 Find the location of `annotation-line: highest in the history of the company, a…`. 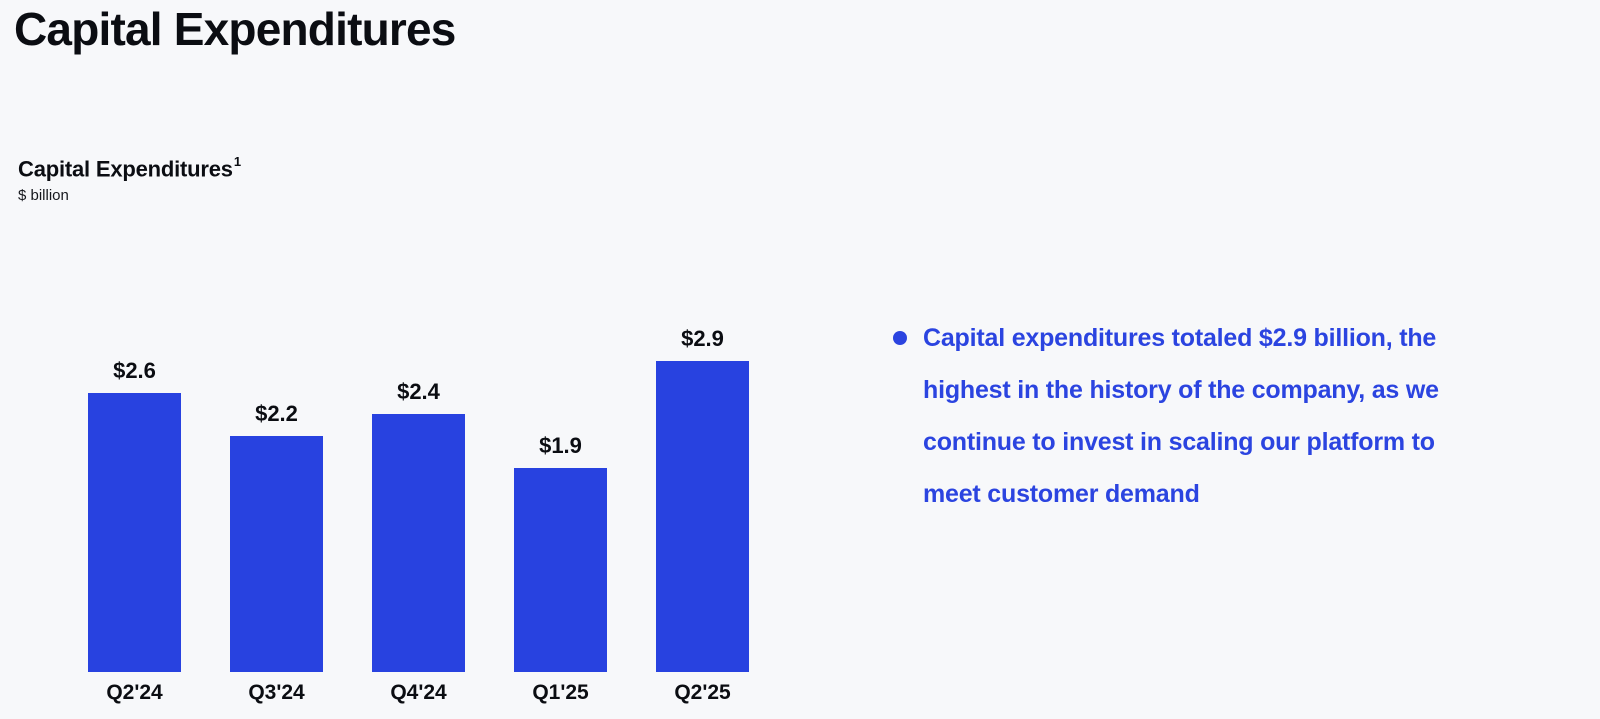

annotation-line: highest in the history of the company, a… is located at coordinates (1181, 390).